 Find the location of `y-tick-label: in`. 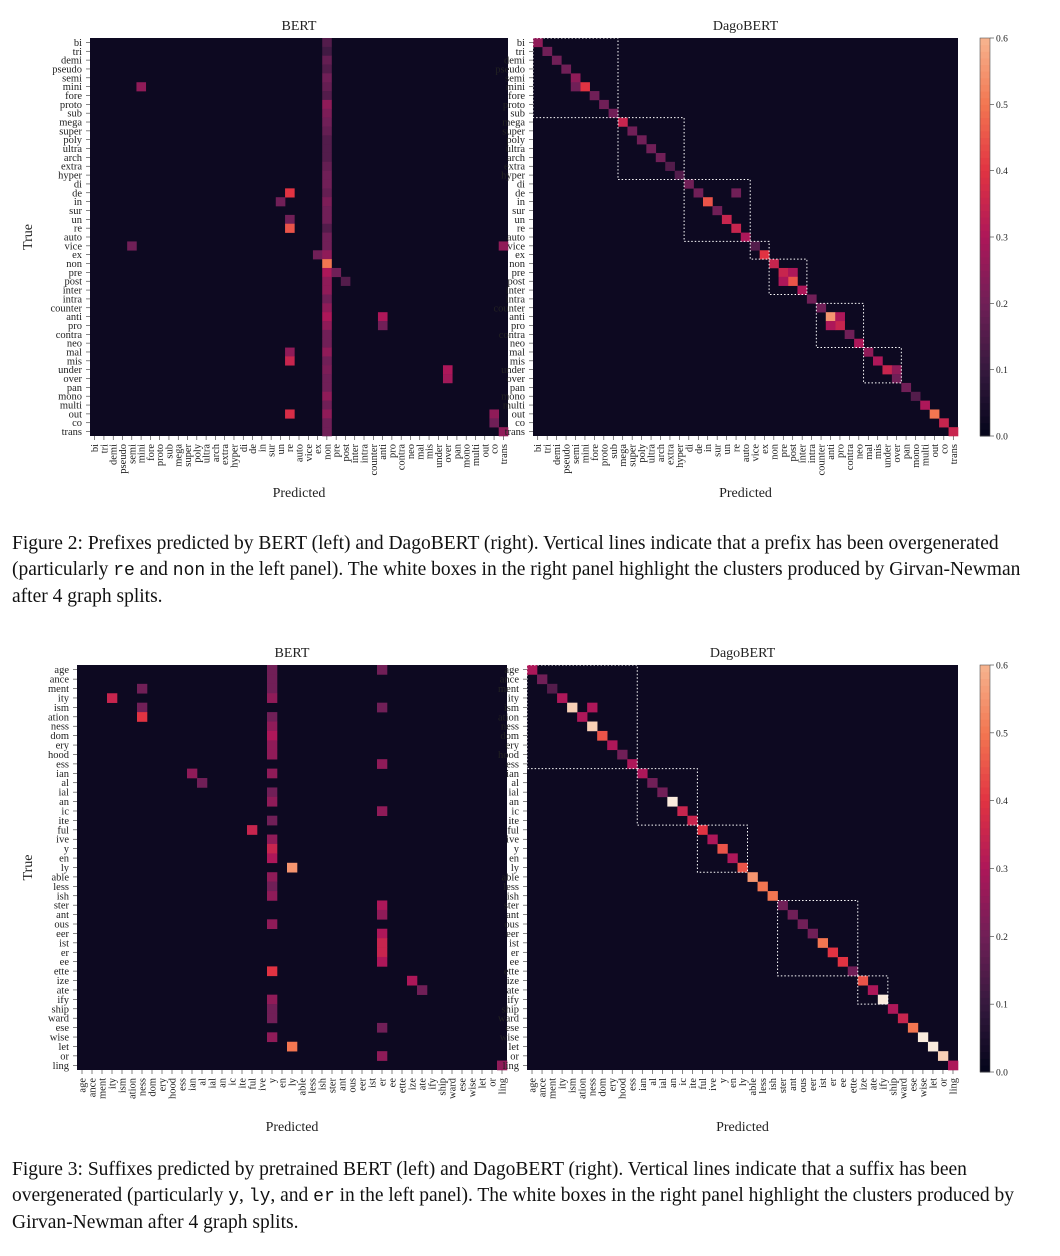

y-tick-label: in is located at coordinates (78, 202).